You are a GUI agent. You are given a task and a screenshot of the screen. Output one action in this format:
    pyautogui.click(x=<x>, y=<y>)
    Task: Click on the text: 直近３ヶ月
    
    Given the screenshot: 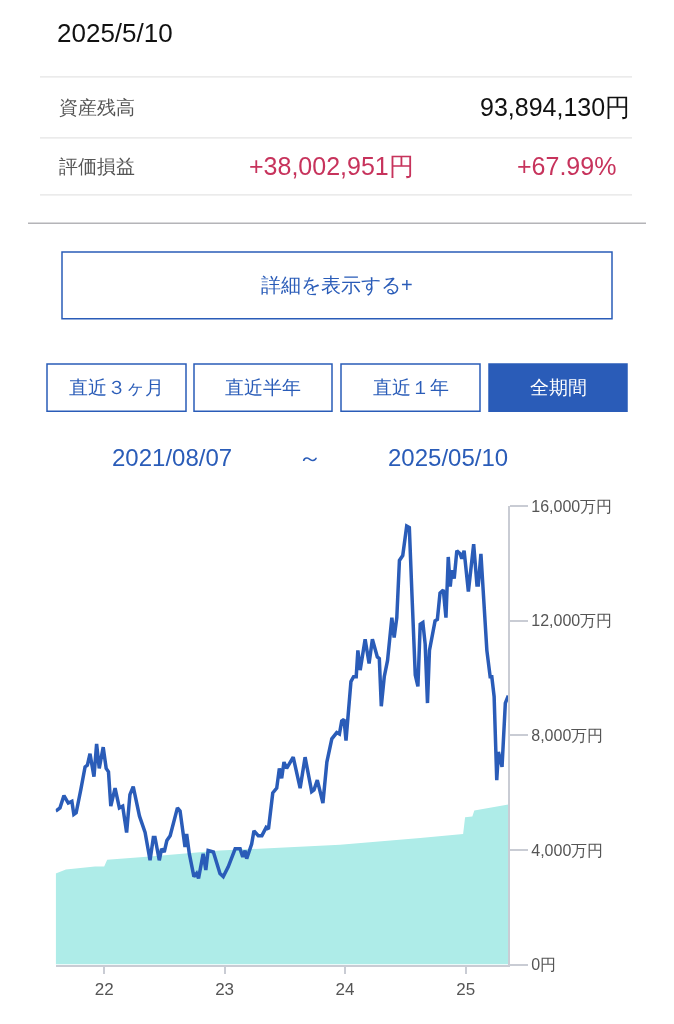 What is the action you would take?
    pyautogui.click(x=116, y=387)
    